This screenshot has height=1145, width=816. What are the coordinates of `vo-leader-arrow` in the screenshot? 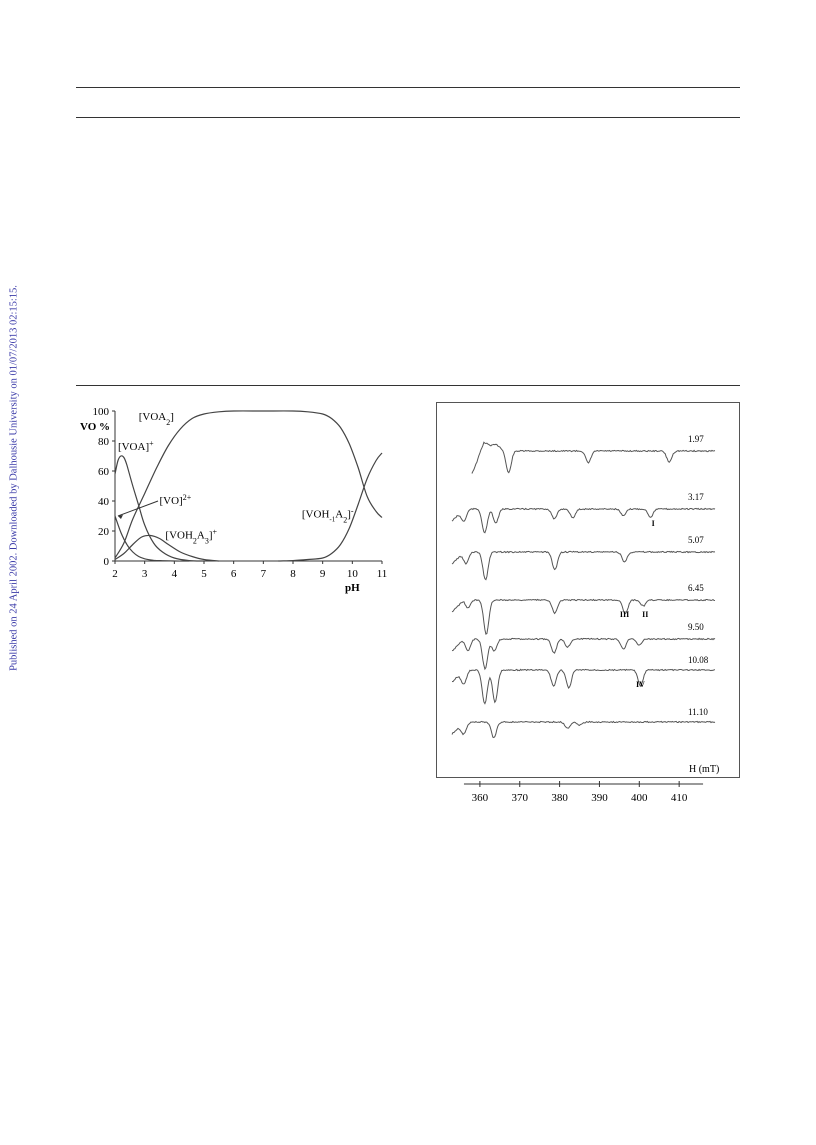 It's located at (120, 517).